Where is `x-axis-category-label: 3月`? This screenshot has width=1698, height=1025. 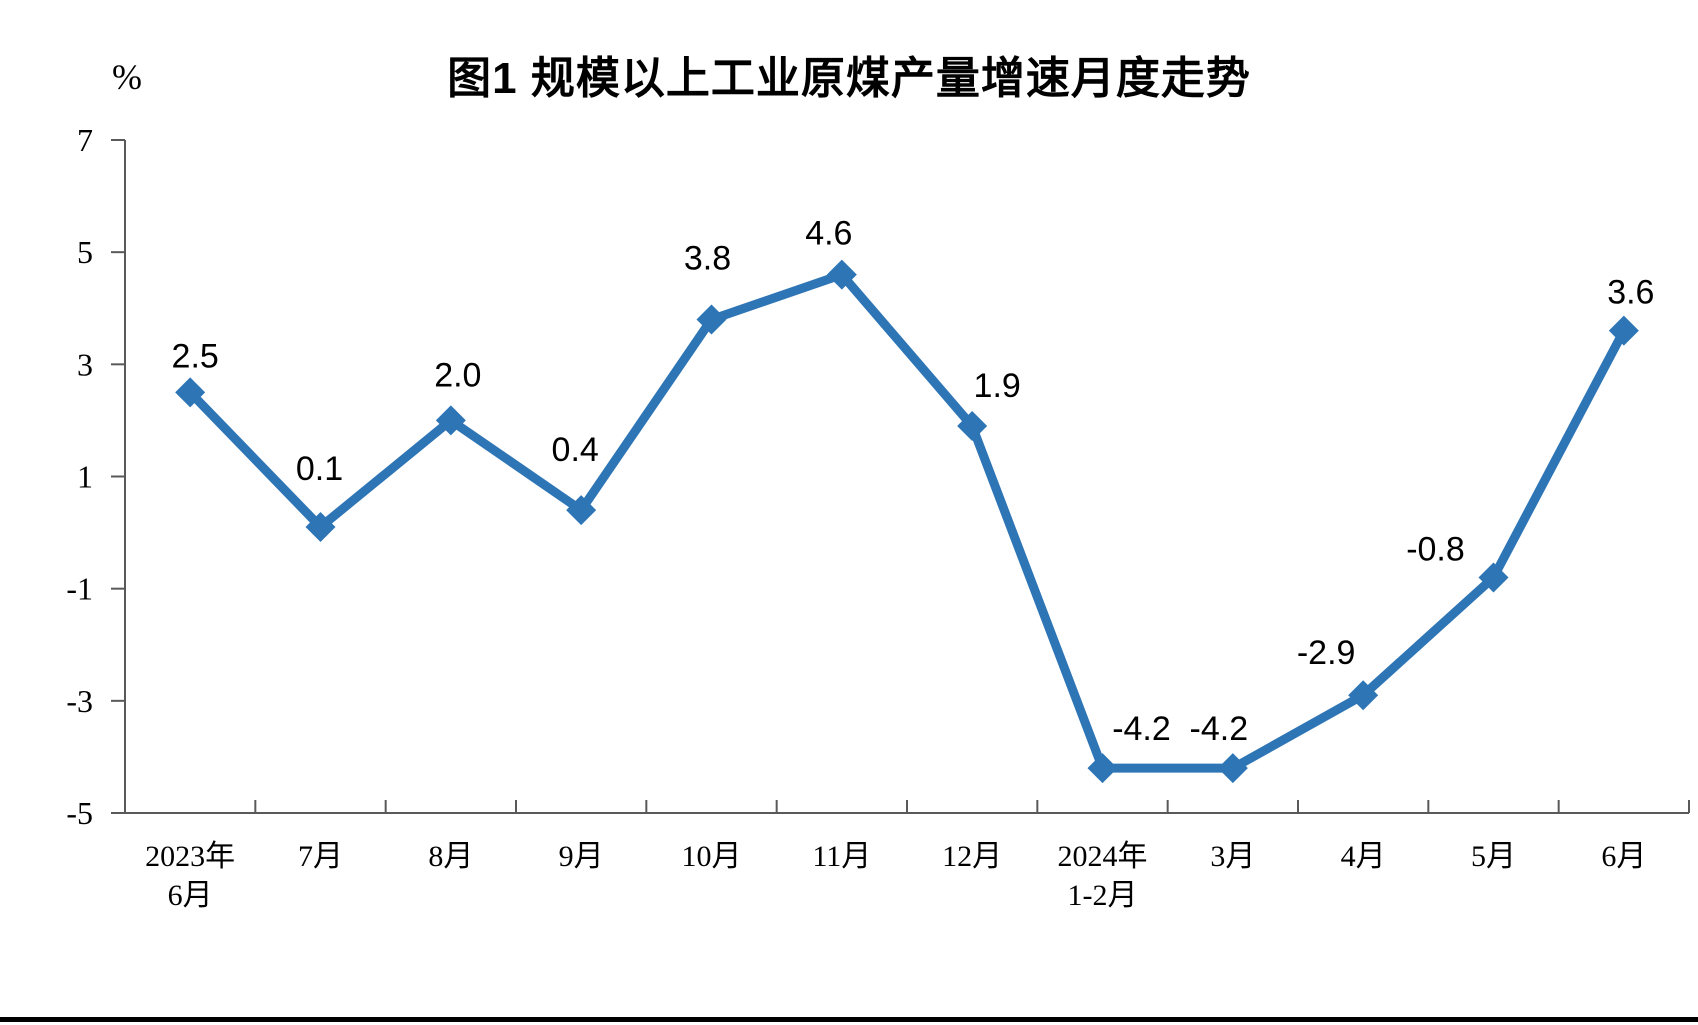
x-axis-category-label: 3月 is located at coordinates (1232, 856).